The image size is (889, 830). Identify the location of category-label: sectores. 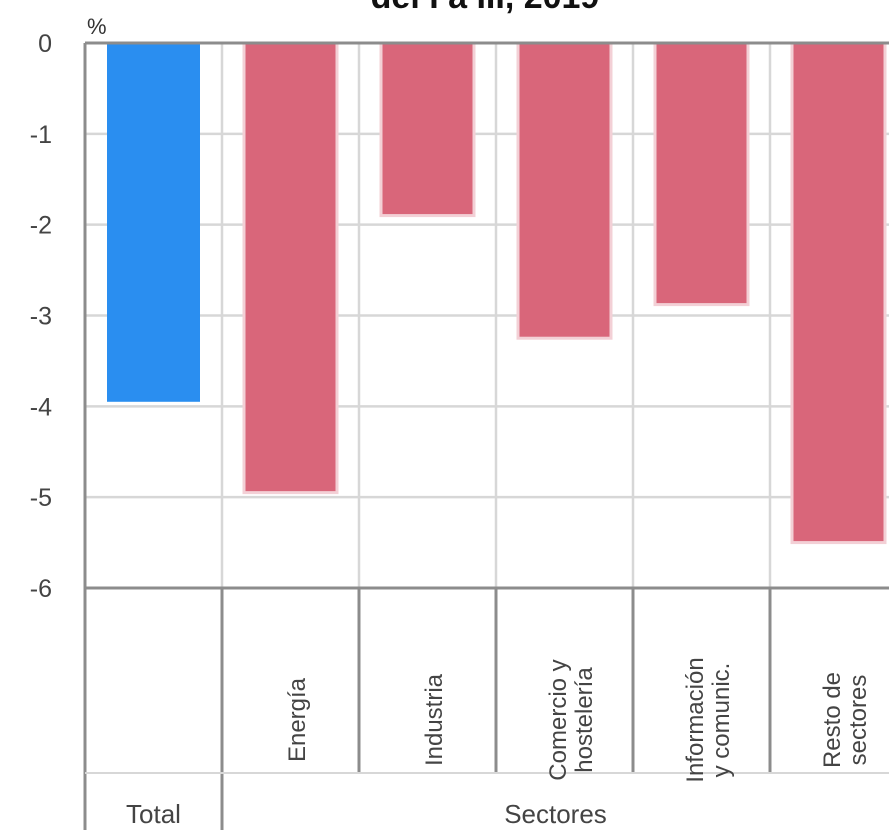
(858, 720).